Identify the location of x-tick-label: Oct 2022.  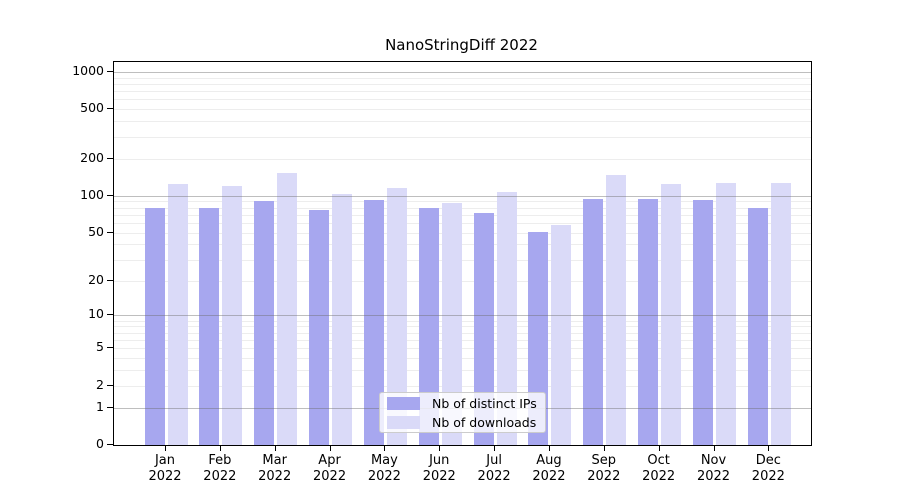
(659, 469).